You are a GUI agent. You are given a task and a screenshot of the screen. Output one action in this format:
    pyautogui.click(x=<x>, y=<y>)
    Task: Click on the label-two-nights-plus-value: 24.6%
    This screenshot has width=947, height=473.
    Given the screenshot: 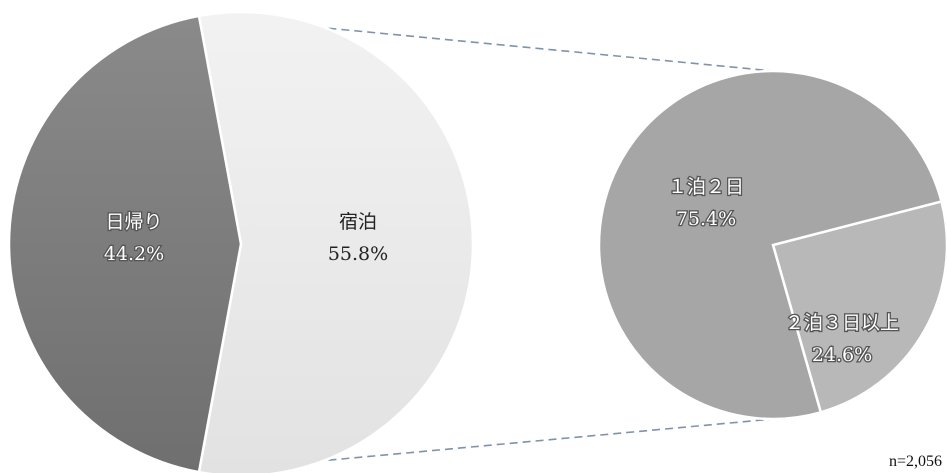 What is the action you would take?
    pyautogui.click(x=842, y=355)
    